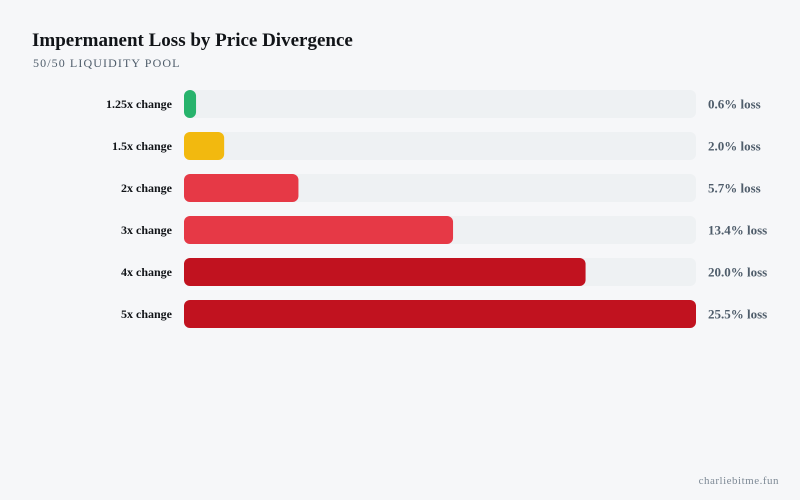 This screenshot has height=500, width=800. What do you see at coordinates (738, 481) in the screenshot?
I see `watermark: charliebitme.fun` at bounding box center [738, 481].